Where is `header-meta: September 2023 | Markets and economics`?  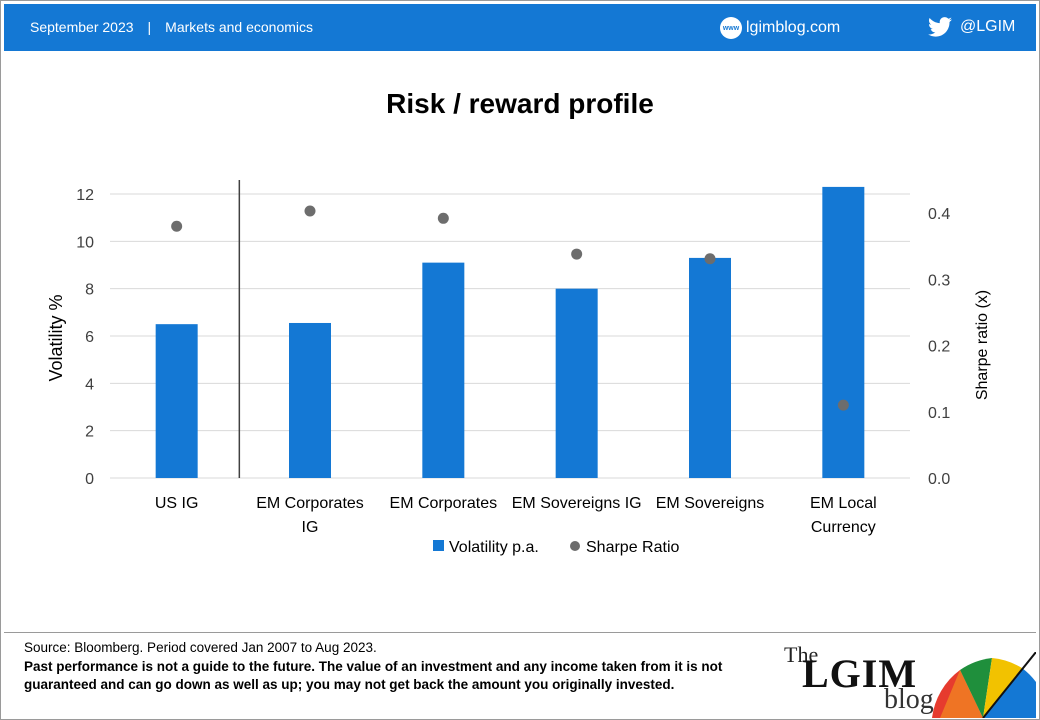 header-meta: September 2023 | Markets and economics is located at coordinates (171, 27).